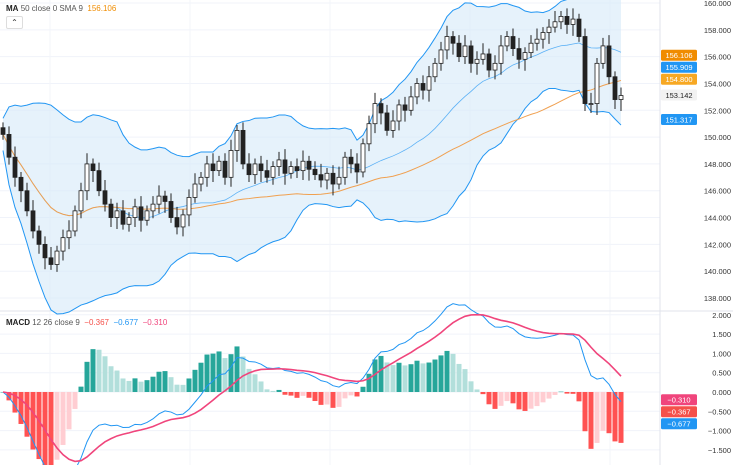  I want to click on price-tag-text: 153.142, so click(678, 95).